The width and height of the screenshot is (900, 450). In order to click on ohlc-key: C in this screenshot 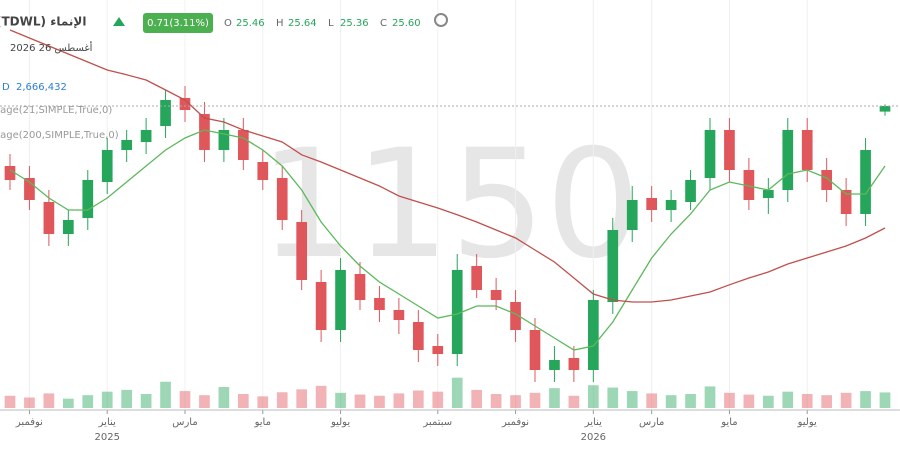, I will do `click(383, 23)`.